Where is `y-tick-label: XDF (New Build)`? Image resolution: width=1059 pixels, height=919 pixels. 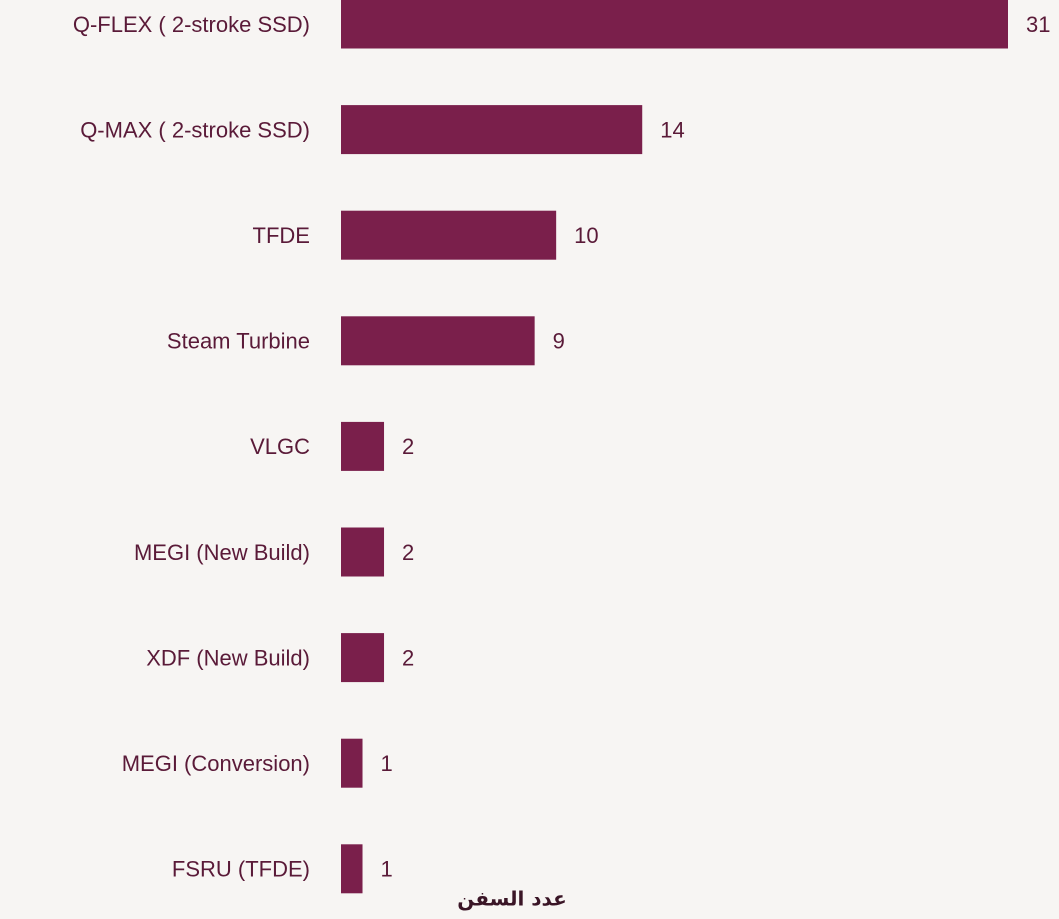
y-tick-label: XDF (New Build) is located at coordinates (228, 657).